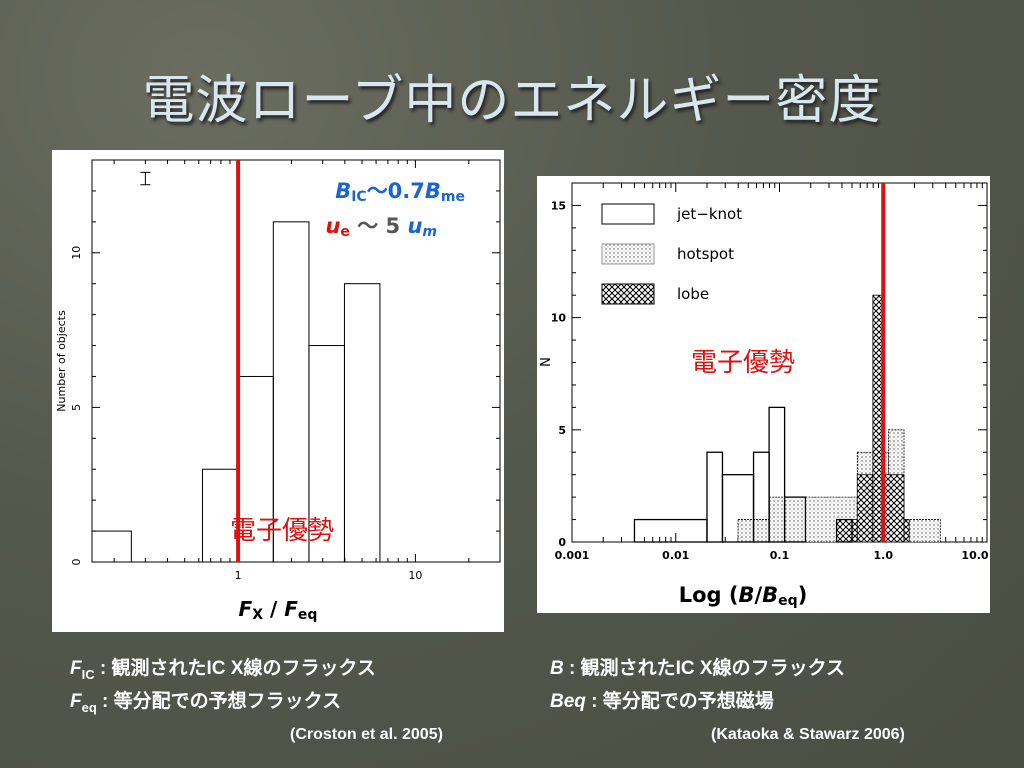 The width and height of the screenshot is (1024, 768). Describe the element at coordinates (974, 555) in the screenshot. I see `x-tick-label: 10.0` at that location.